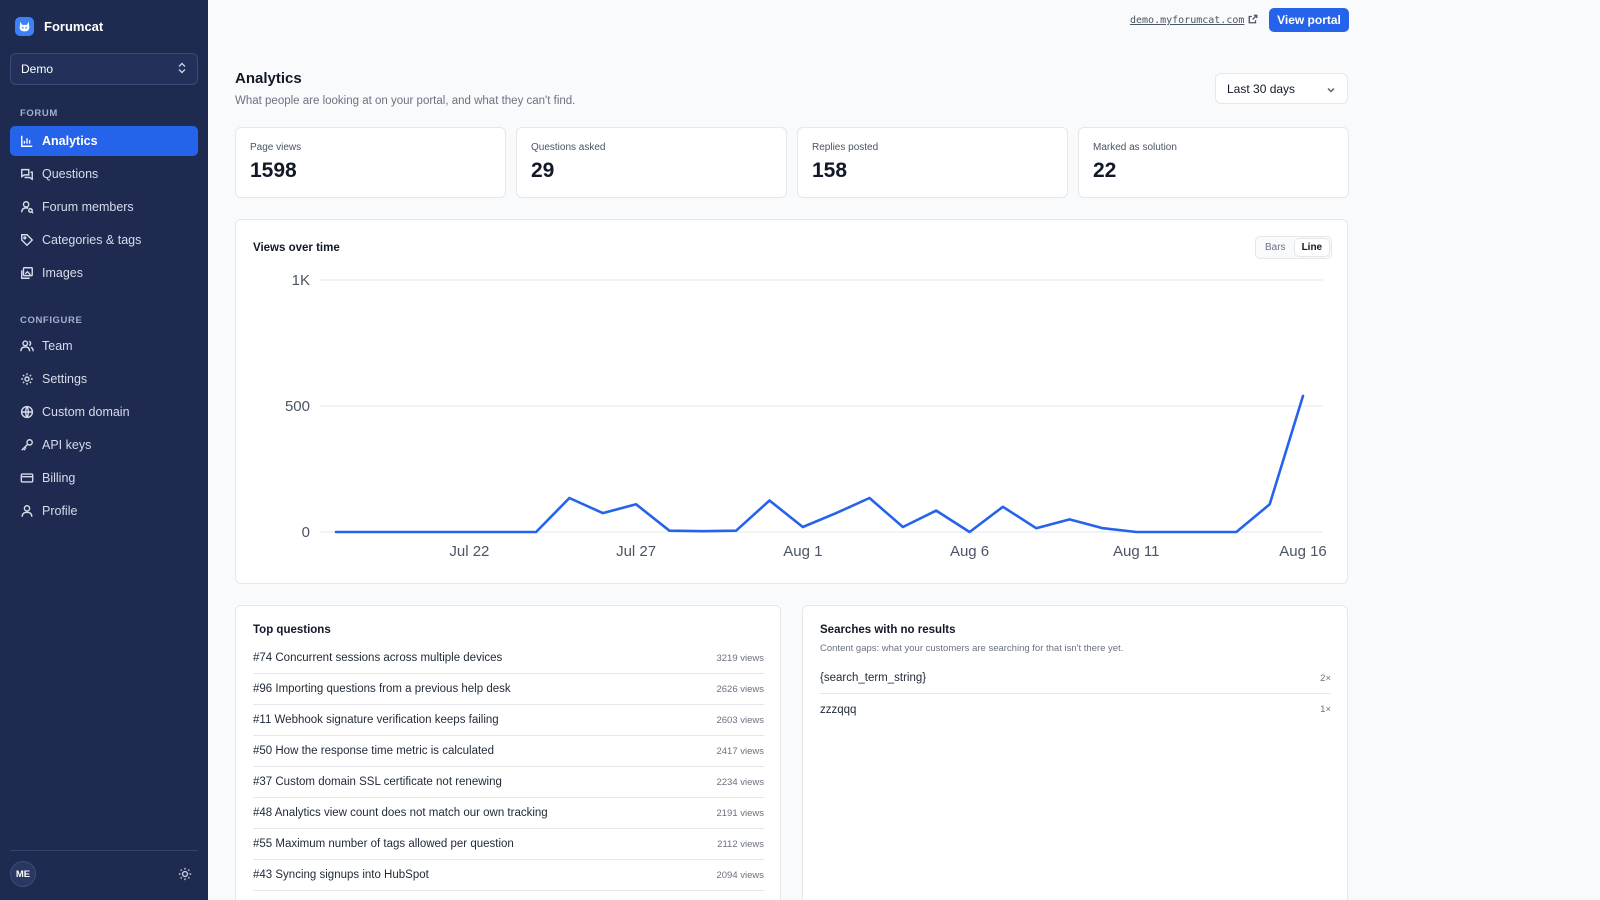 The height and width of the screenshot is (900, 1600). I want to click on x-tick-label: Jul 22, so click(469, 551).